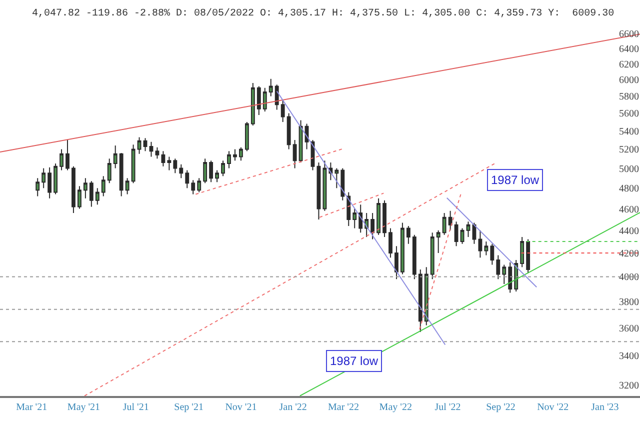 The width and height of the screenshot is (640, 426). I want to click on x-tick-label: May '21, so click(83, 407).